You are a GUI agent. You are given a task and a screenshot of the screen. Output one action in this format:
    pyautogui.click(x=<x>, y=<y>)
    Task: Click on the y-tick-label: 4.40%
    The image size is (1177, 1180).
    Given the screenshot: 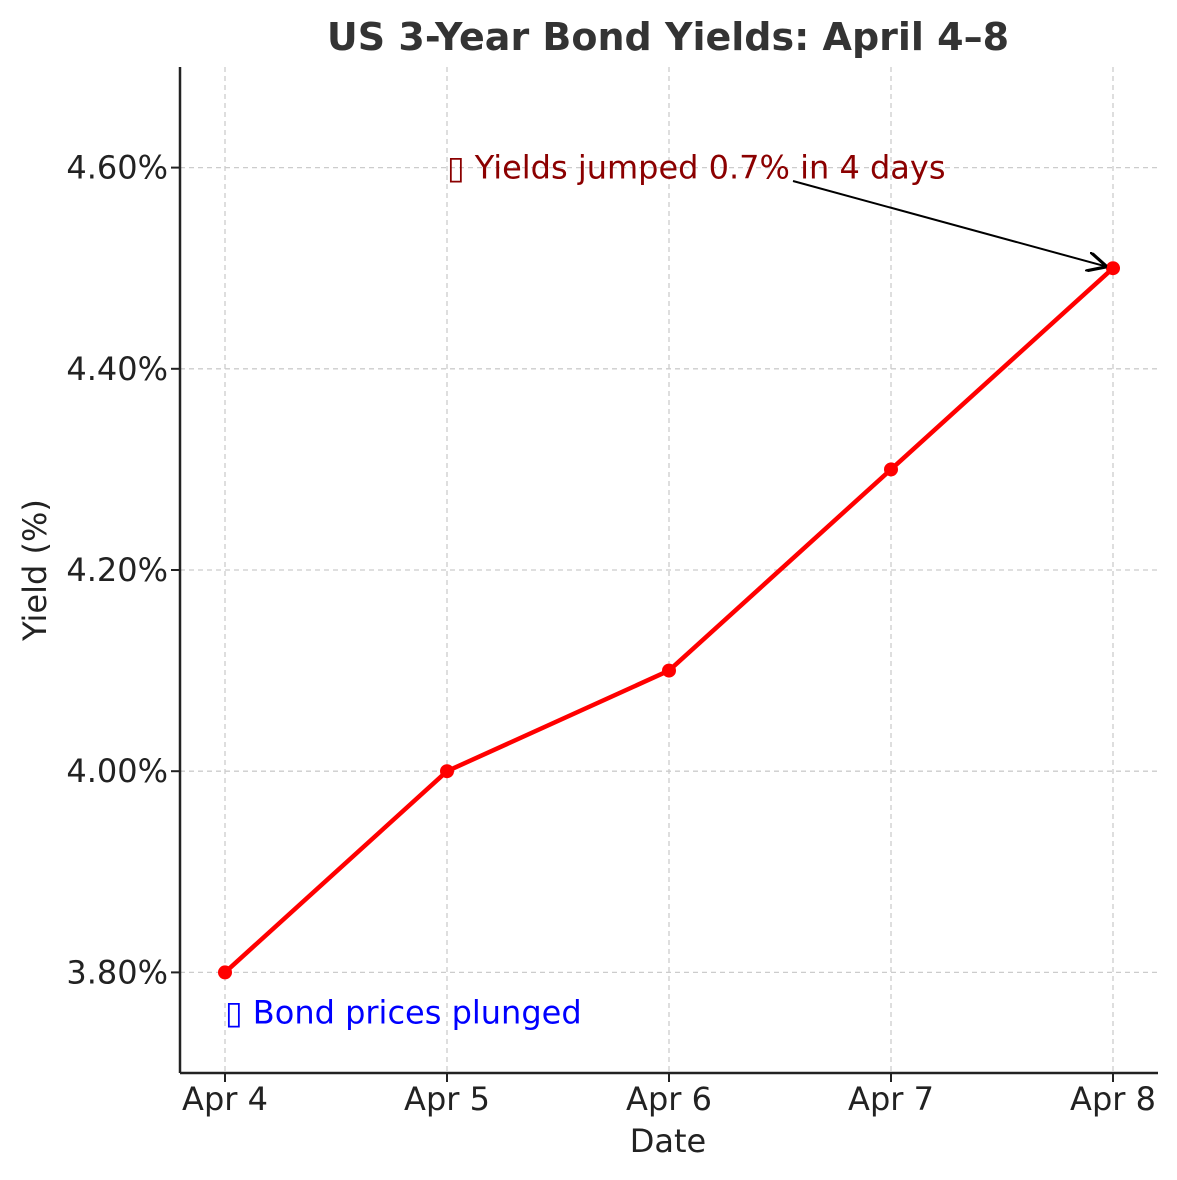 What is the action you would take?
    pyautogui.click(x=117, y=369)
    